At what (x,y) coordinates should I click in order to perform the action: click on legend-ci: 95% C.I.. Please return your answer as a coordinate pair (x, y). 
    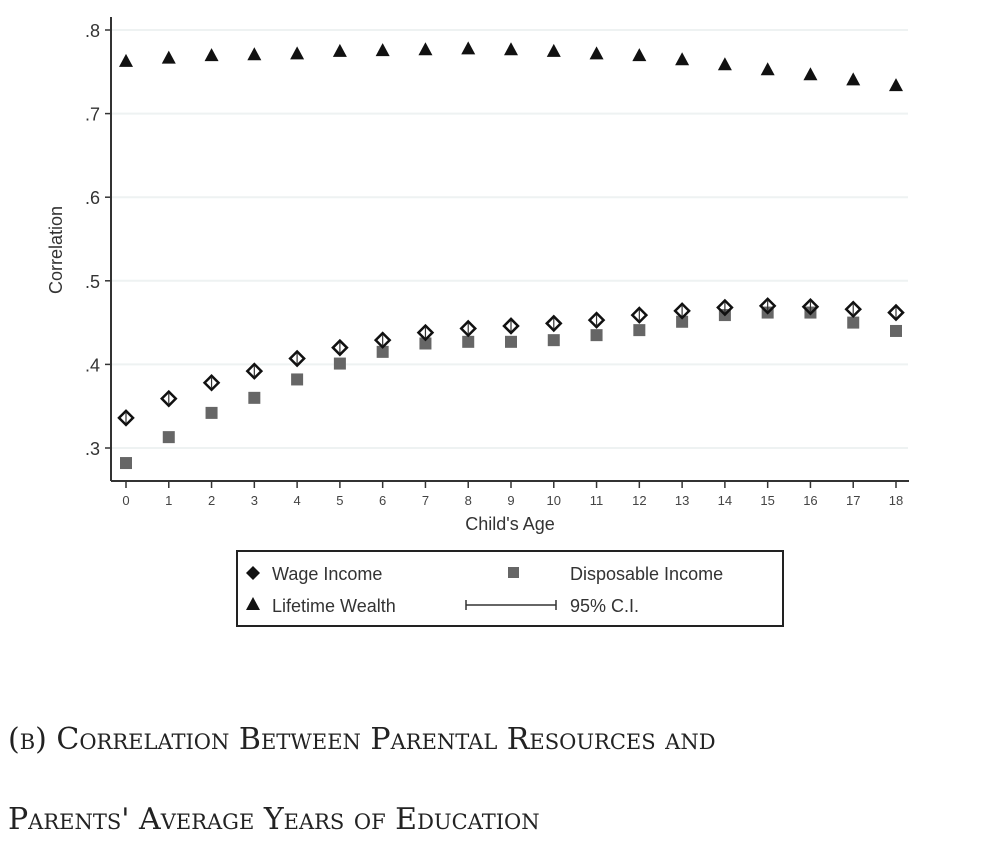
    Looking at the image, I should click on (604, 606).